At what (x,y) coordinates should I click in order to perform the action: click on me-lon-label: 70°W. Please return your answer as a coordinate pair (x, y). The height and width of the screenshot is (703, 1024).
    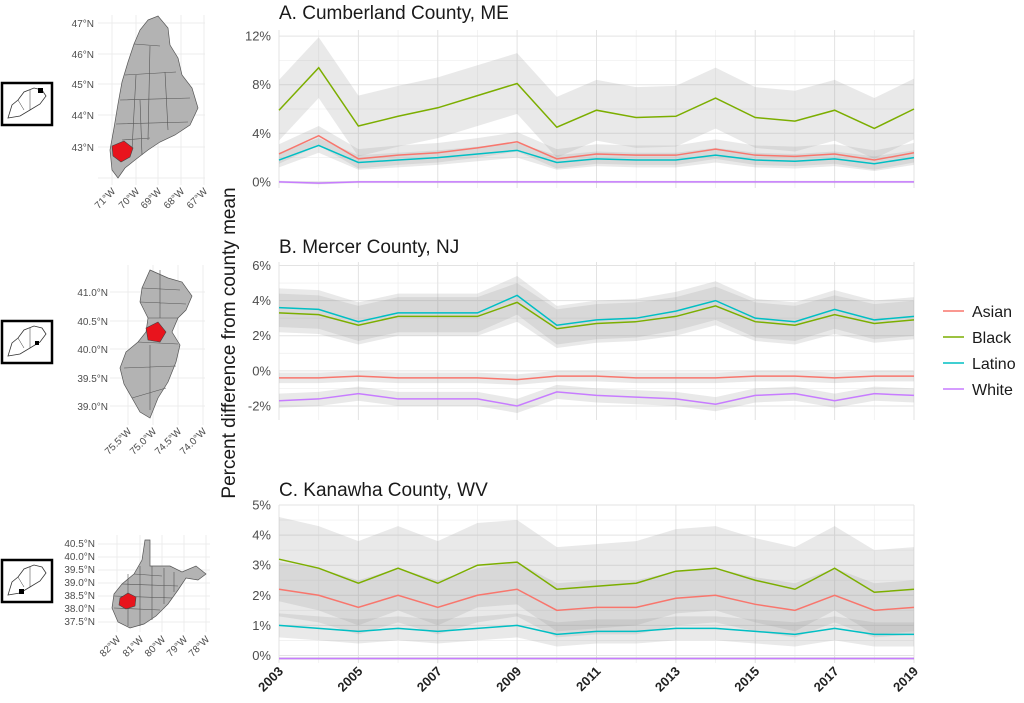
    Looking at the image, I should click on (130, 199).